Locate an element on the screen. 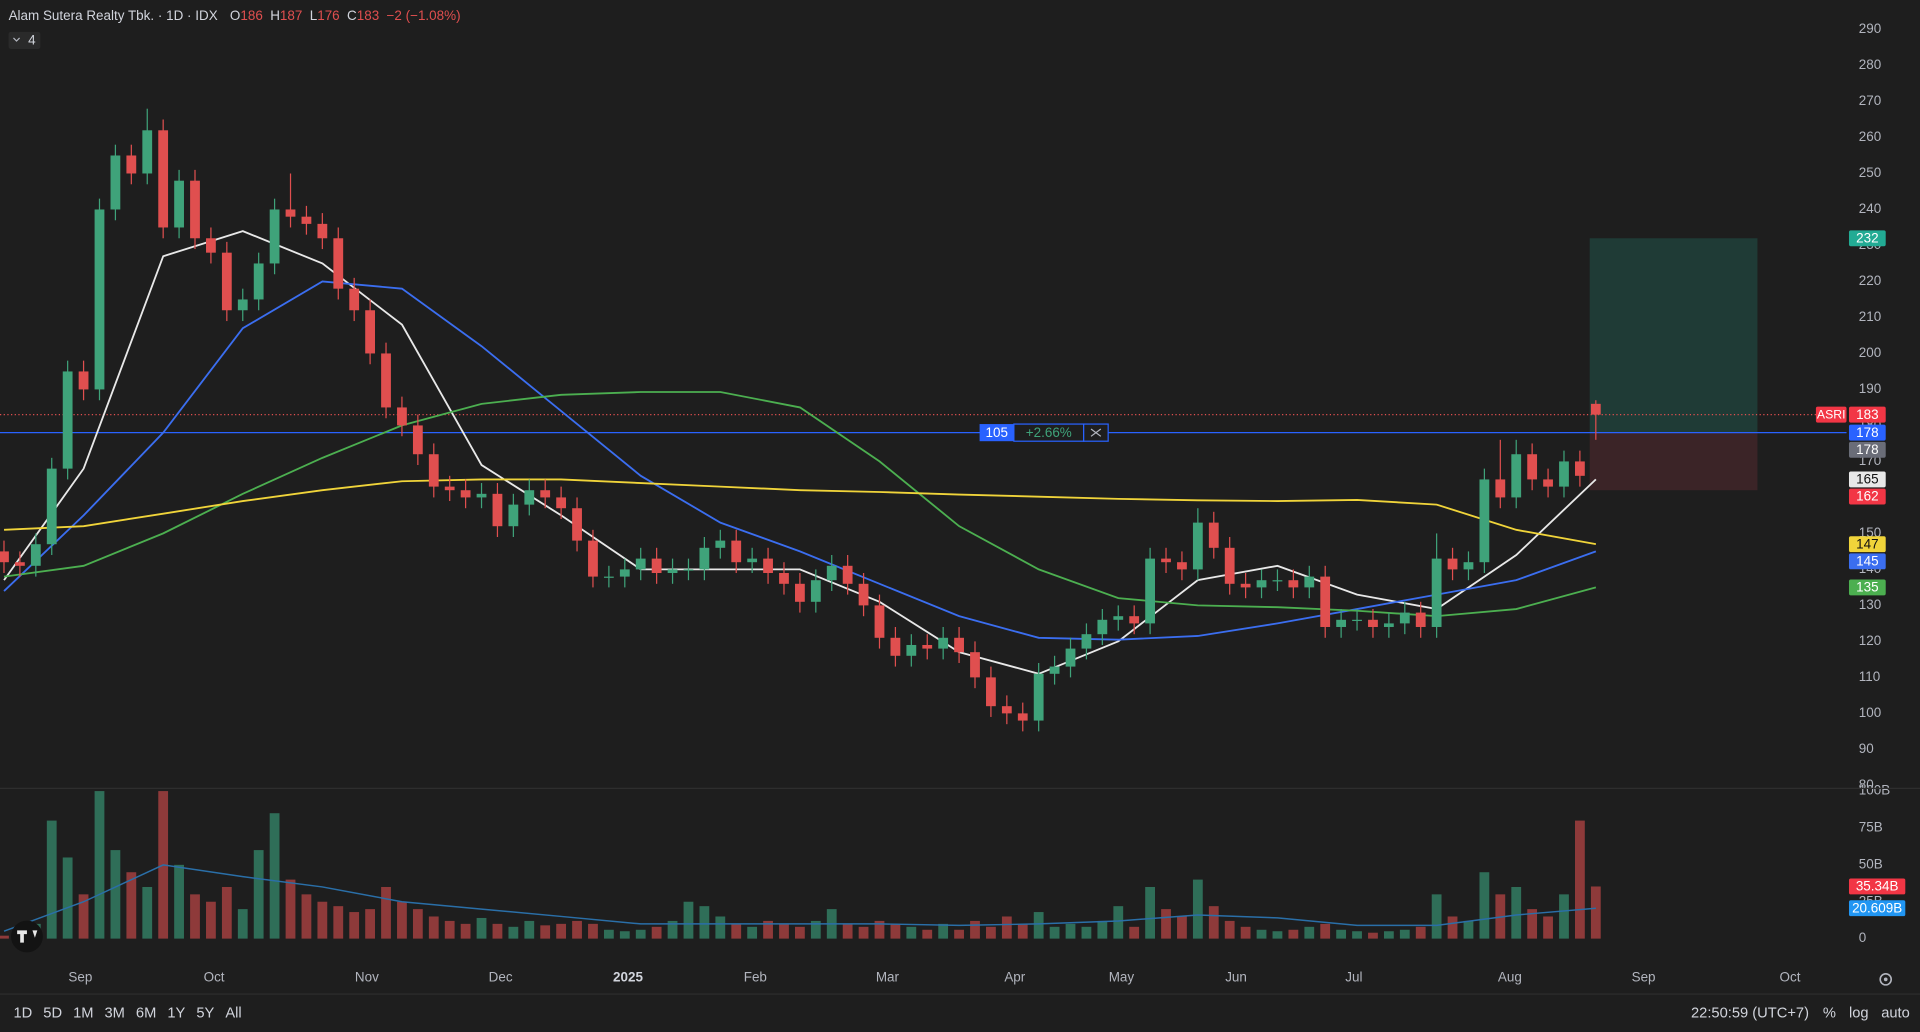  indicators-toggle: 4 is located at coordinates (24, 40).